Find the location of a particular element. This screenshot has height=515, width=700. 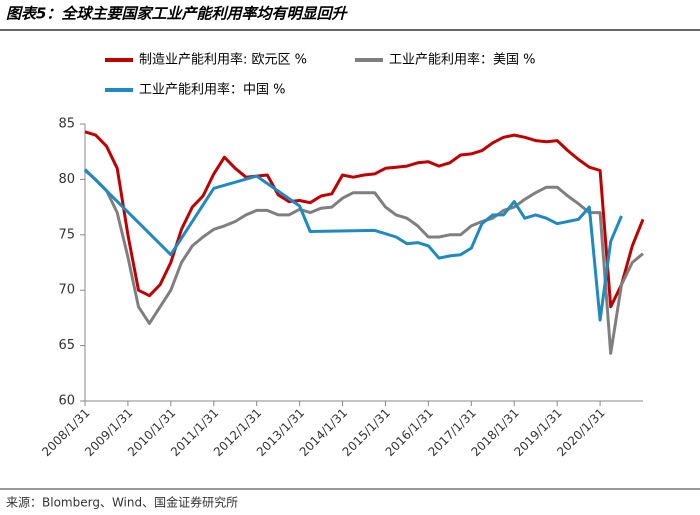

y-tick-label: 70 is located at coordinates (66, 290).